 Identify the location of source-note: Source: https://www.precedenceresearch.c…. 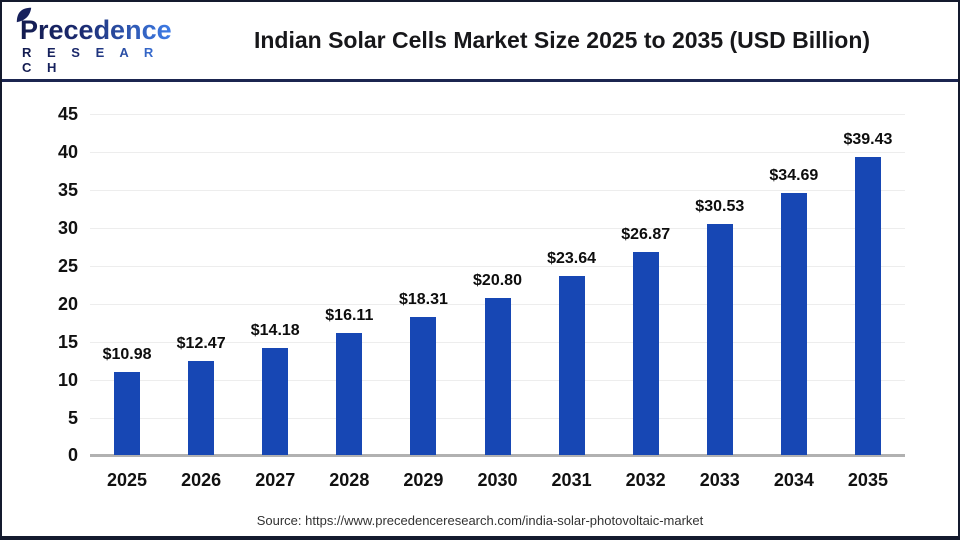
(480, 520).